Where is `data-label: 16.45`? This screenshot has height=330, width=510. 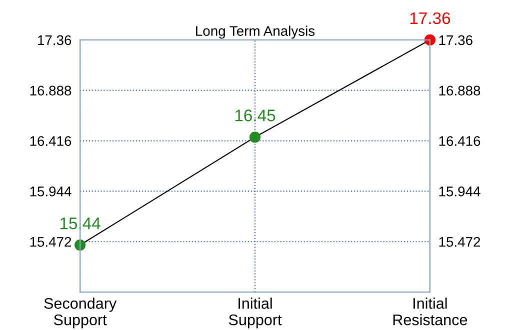 data-label: 16.45 is located at coordinates (255, 116).